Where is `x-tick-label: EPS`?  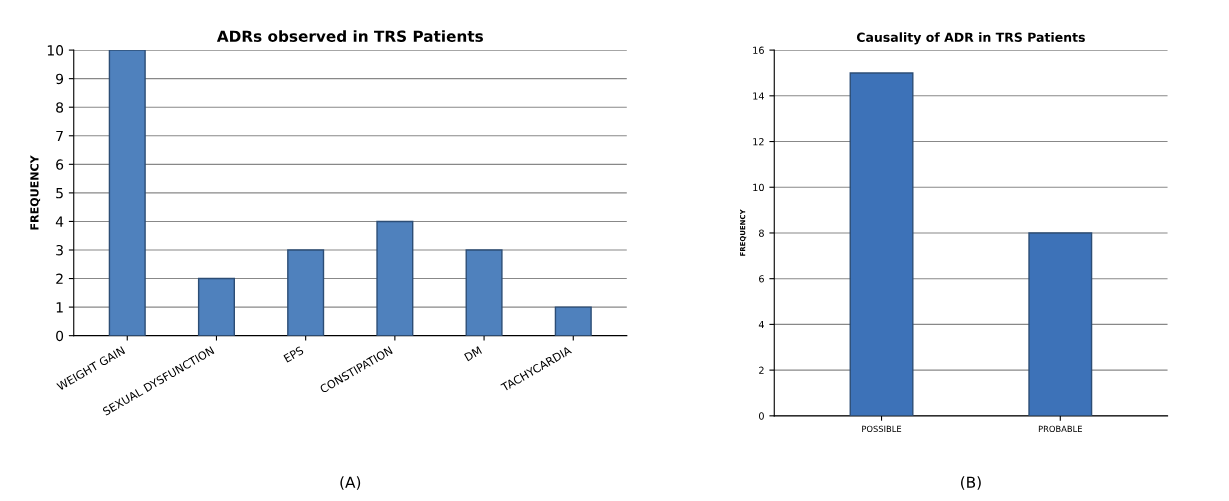
x-tick-label: EPS is located at coordinates (294, 354).